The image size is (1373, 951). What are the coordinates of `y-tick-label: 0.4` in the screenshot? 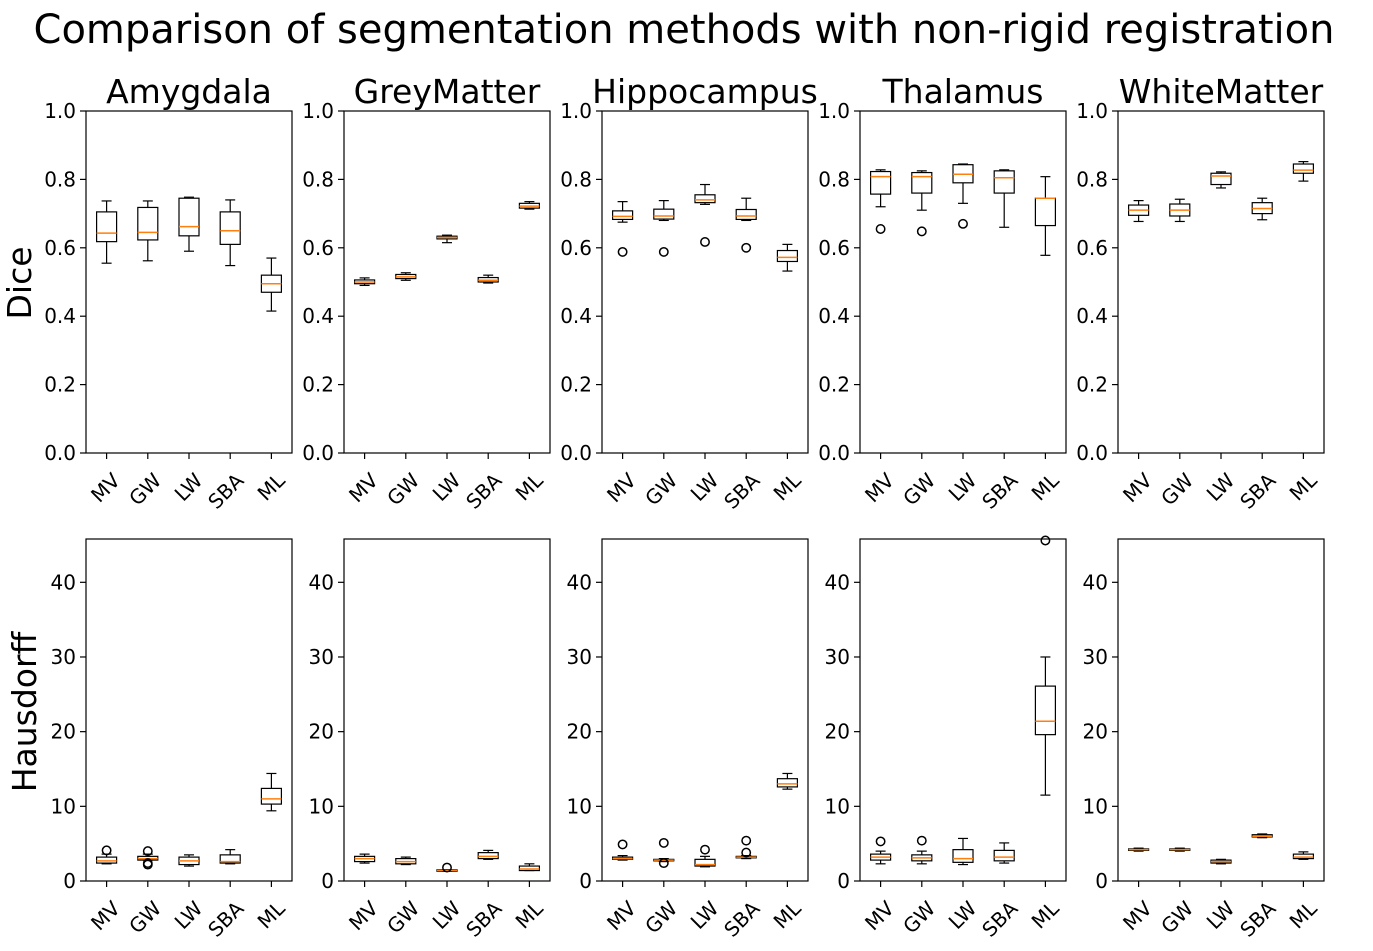 It's located at (834, 316).